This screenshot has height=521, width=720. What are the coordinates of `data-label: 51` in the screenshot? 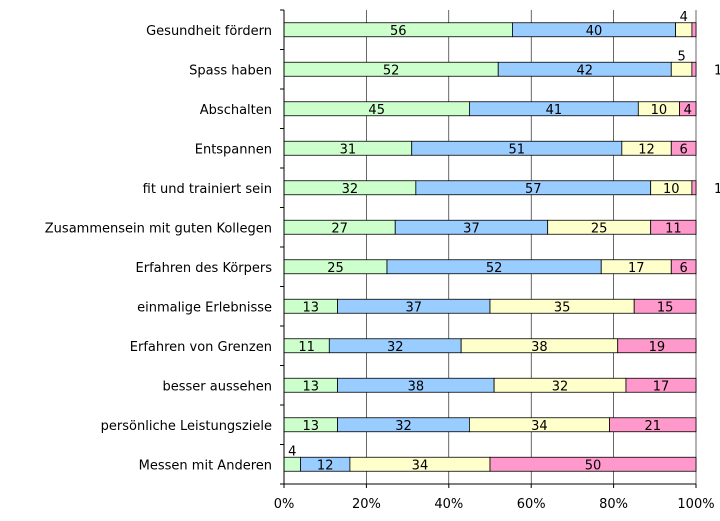 It's located at (517, 149).